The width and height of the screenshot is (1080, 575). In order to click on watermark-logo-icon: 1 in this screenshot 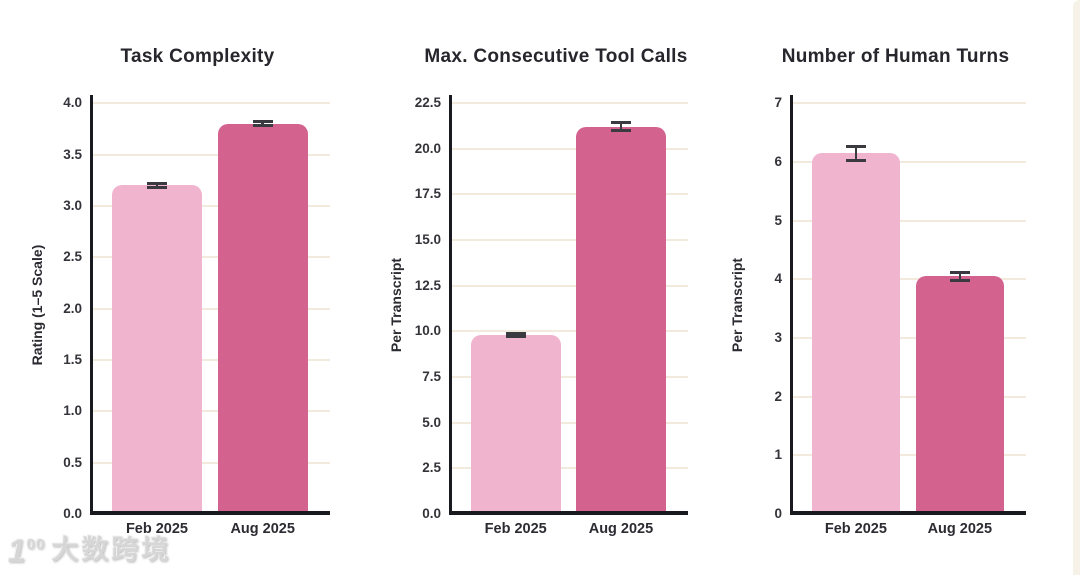, I will do `click(17, 551)`.